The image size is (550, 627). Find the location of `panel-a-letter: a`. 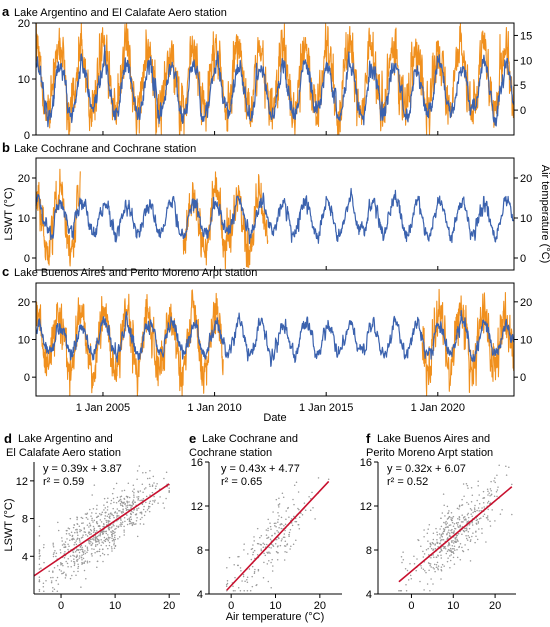

panel-a-letter: a is located at coordinates (6, 11).